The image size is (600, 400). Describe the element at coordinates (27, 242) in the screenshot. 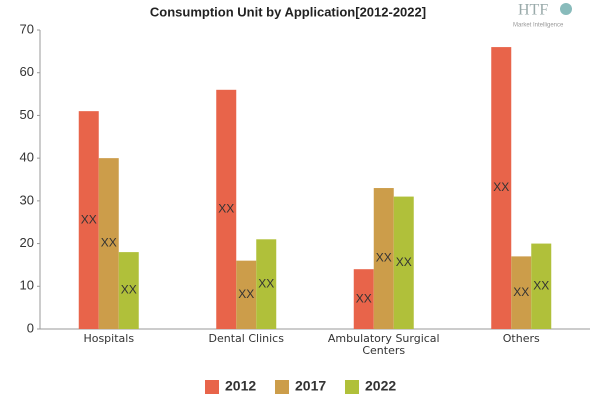

I see `y-tick-label: 20` at that location.